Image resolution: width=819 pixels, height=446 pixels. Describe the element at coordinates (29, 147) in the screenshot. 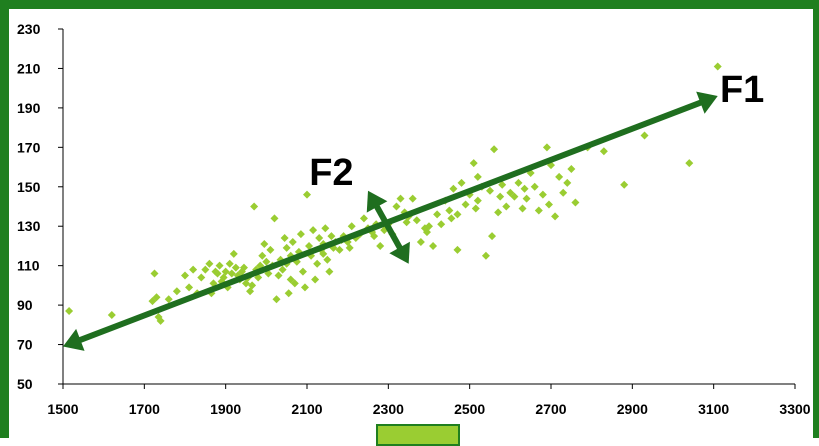

I see `y-tick-label: 170` at that location.